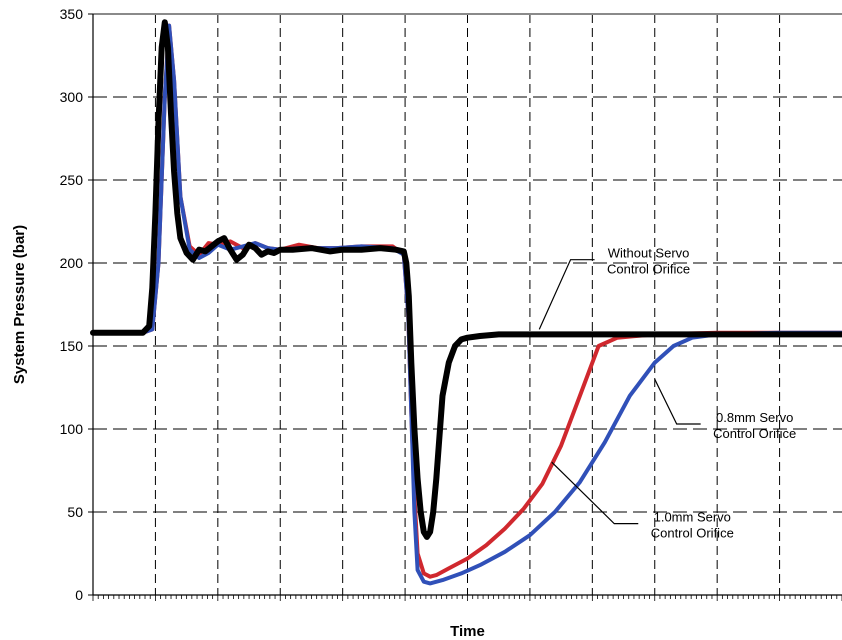 Image resolution: width=842 pixels, height=640 pixels. What do you see at coordinates (467, 631) in the screenshot?
I see `x-axis-title: Time` at bounding box center [467, 631].